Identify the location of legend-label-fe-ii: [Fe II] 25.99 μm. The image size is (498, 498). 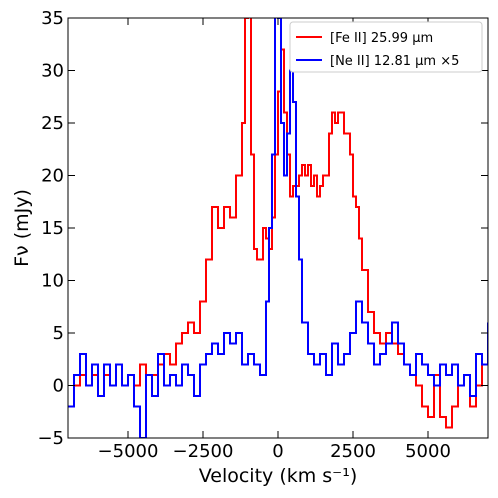
(381, 38).